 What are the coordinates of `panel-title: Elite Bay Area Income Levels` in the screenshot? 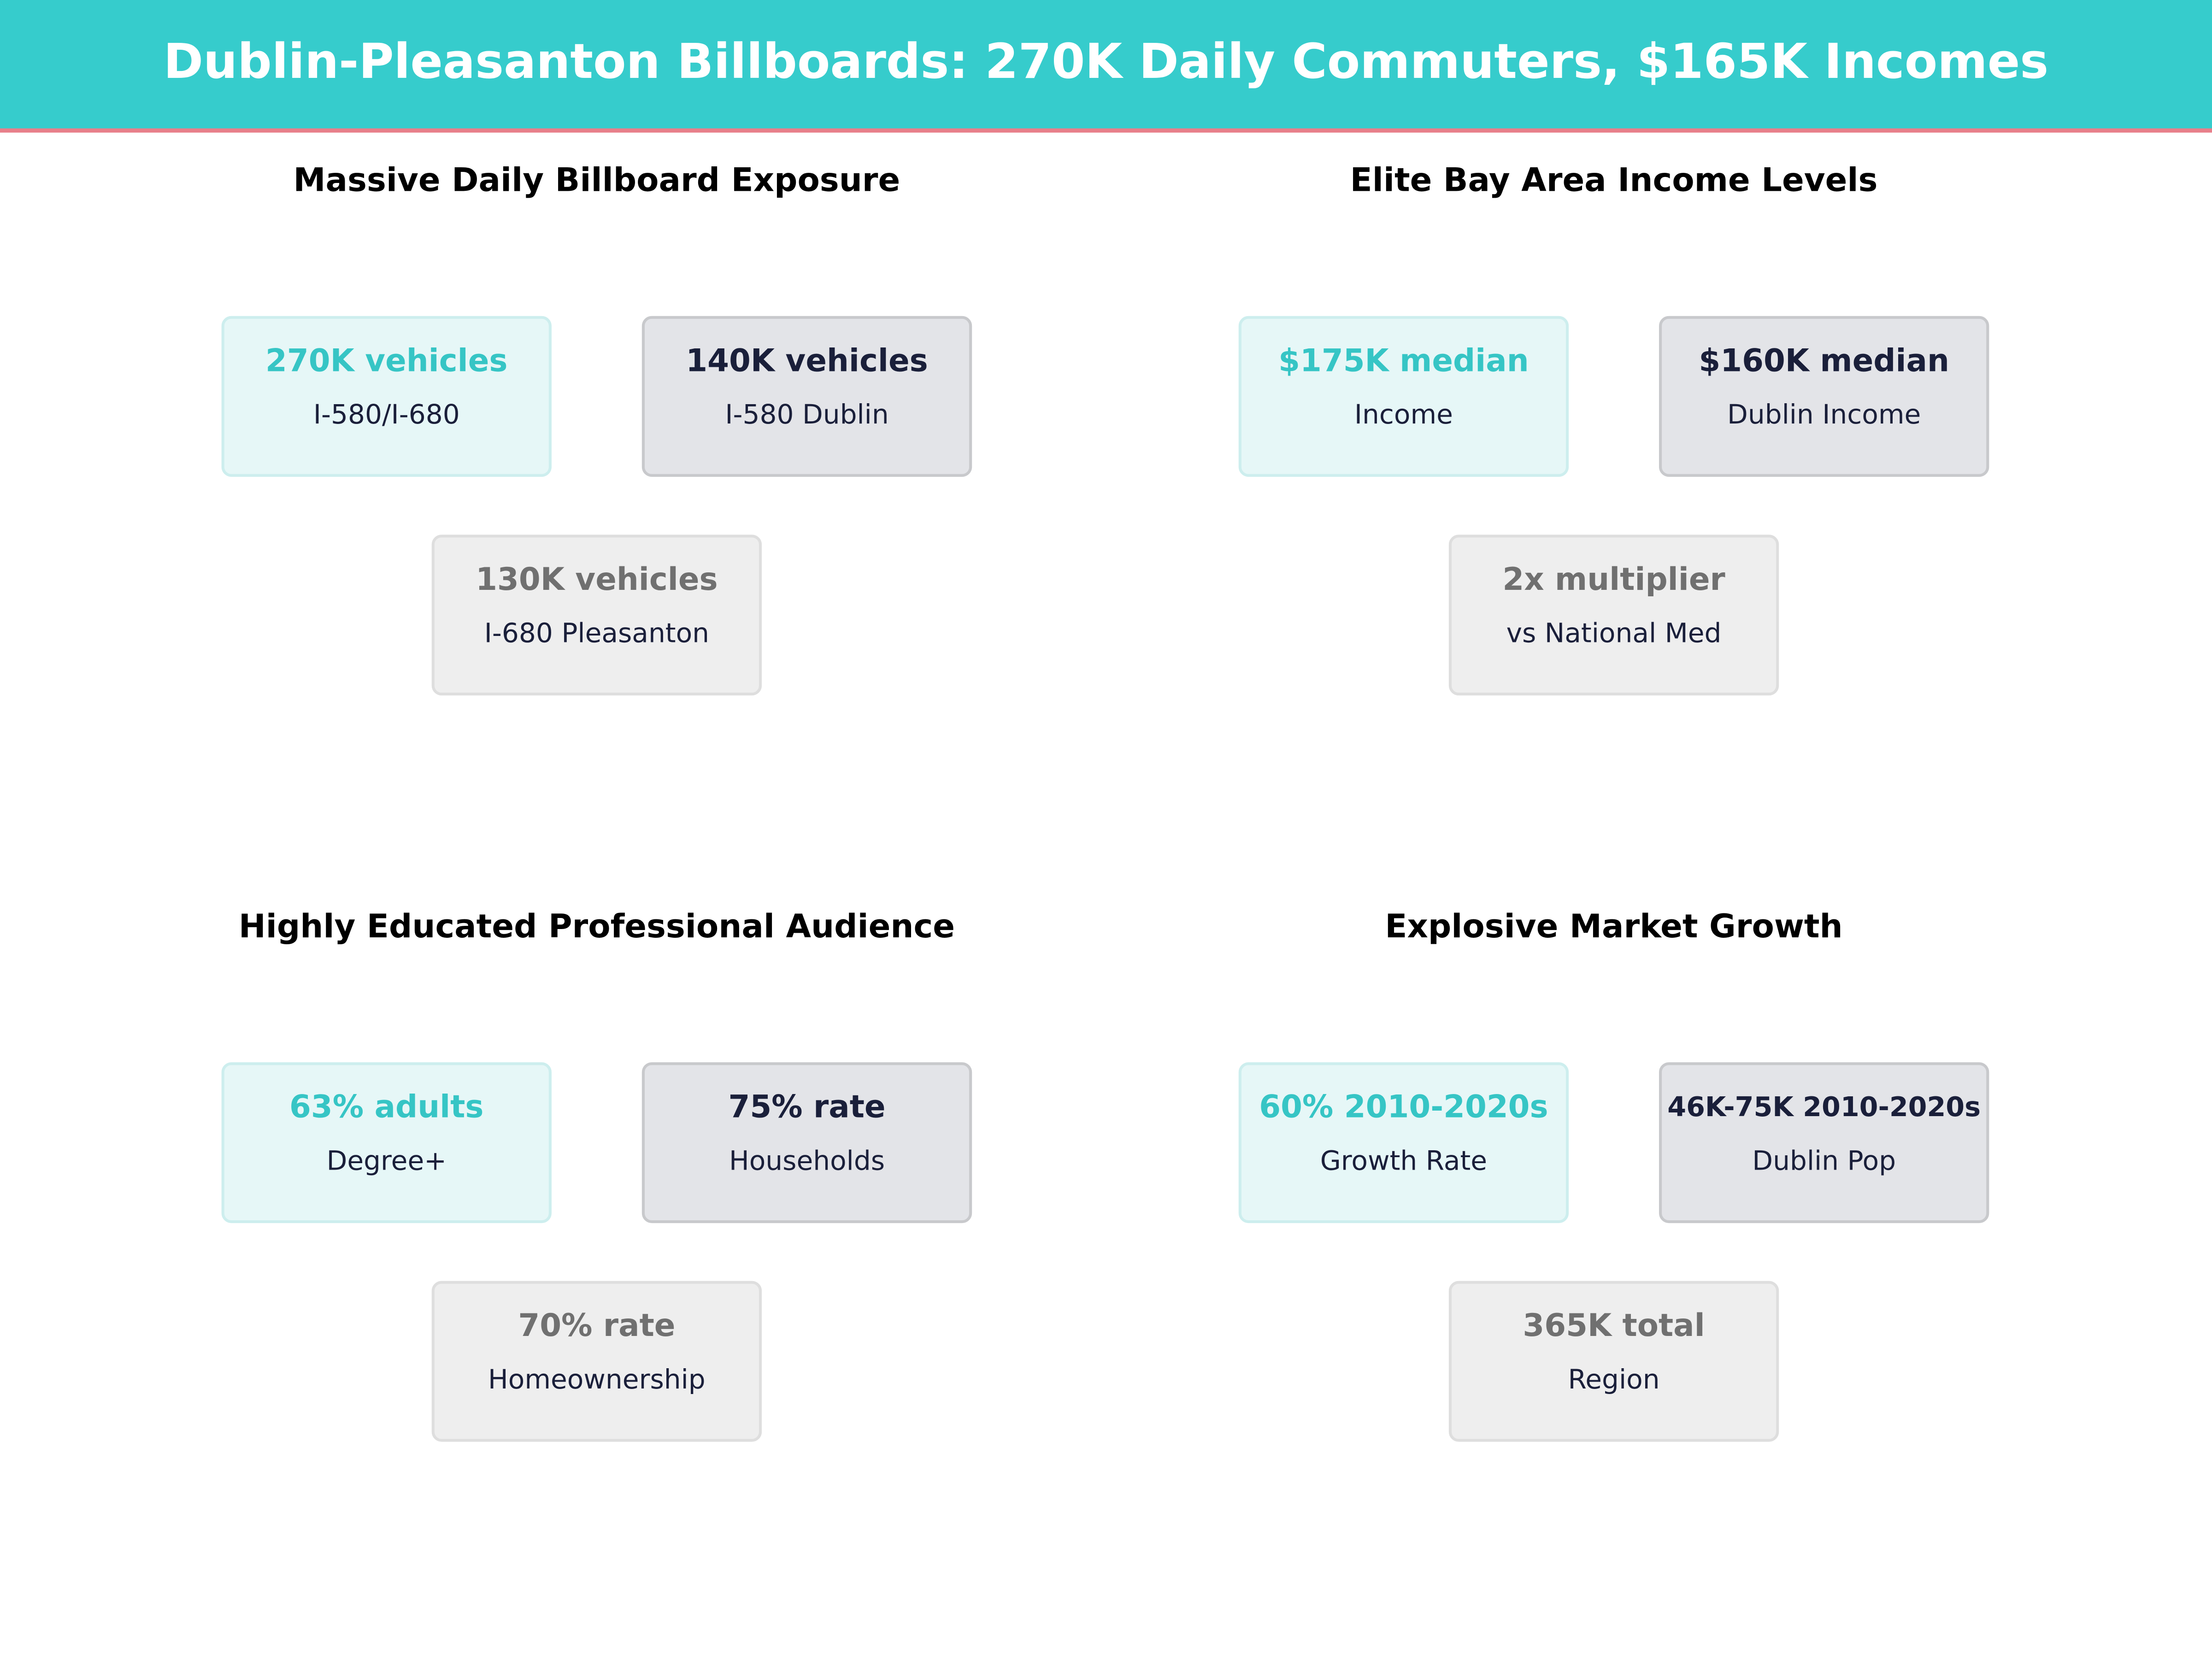 It's located at (1614, 180).